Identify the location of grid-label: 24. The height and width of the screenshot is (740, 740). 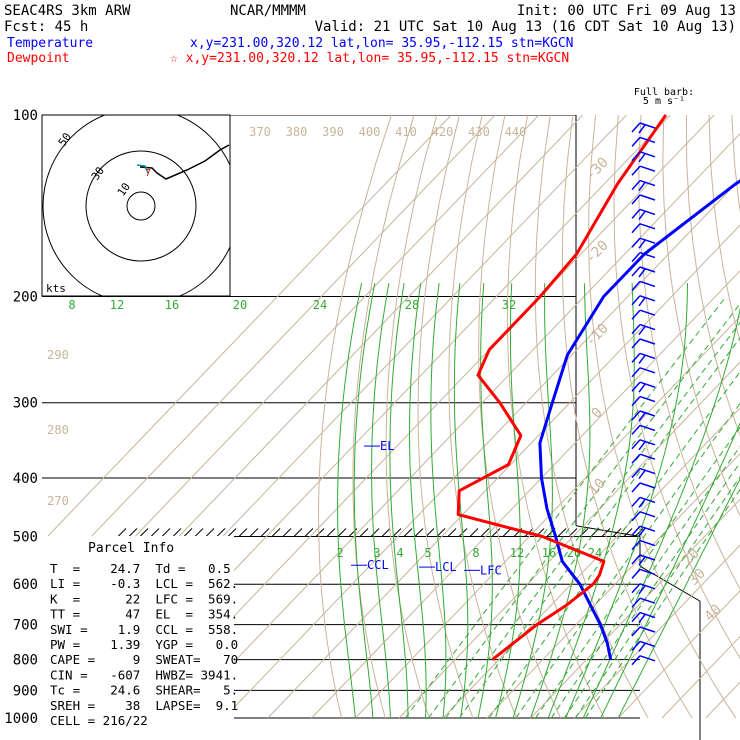
(320, 305).